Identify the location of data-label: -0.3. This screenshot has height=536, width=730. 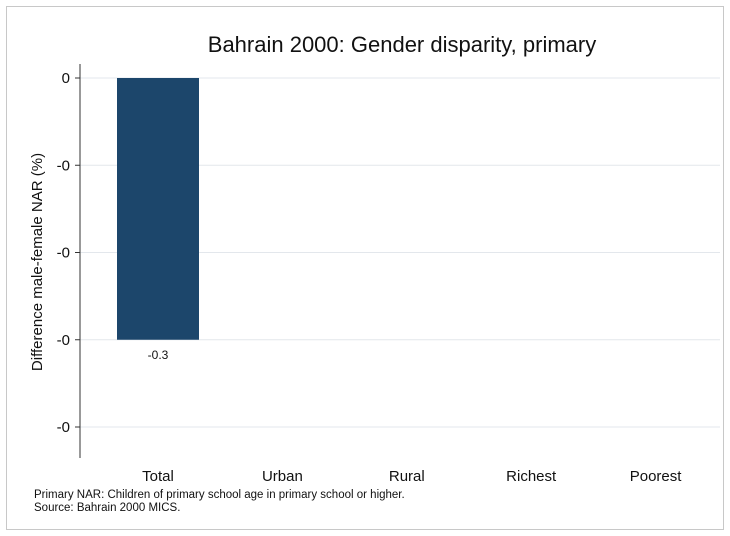
(158, 355).